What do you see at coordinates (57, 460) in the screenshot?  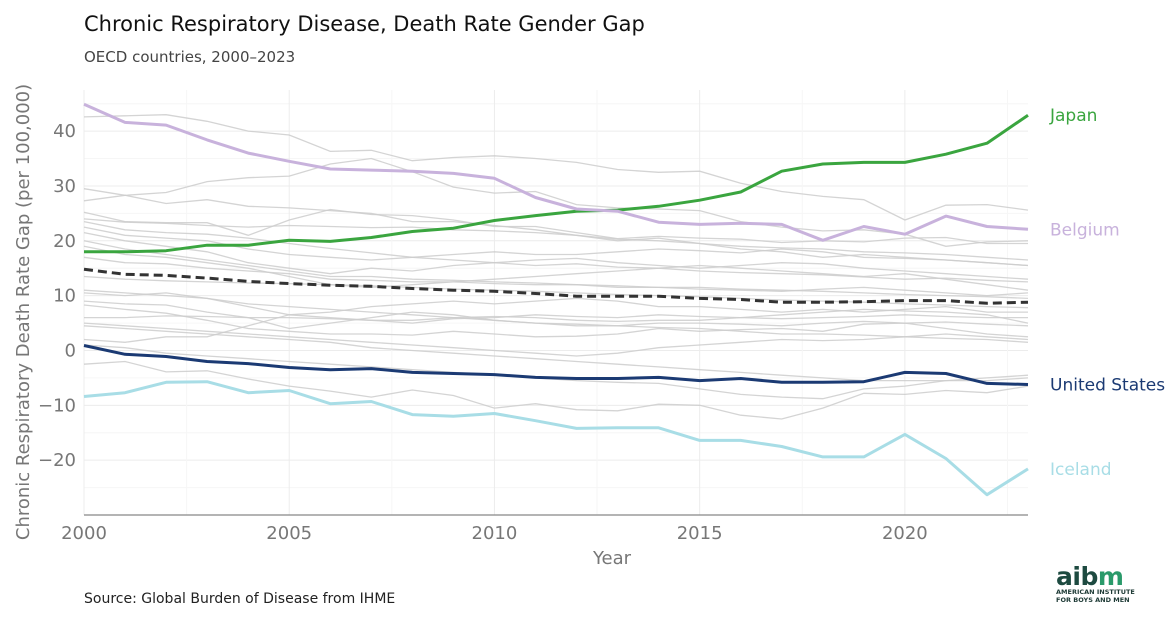 I see `y-tick-label: −20` at bounding box center [57, 460].